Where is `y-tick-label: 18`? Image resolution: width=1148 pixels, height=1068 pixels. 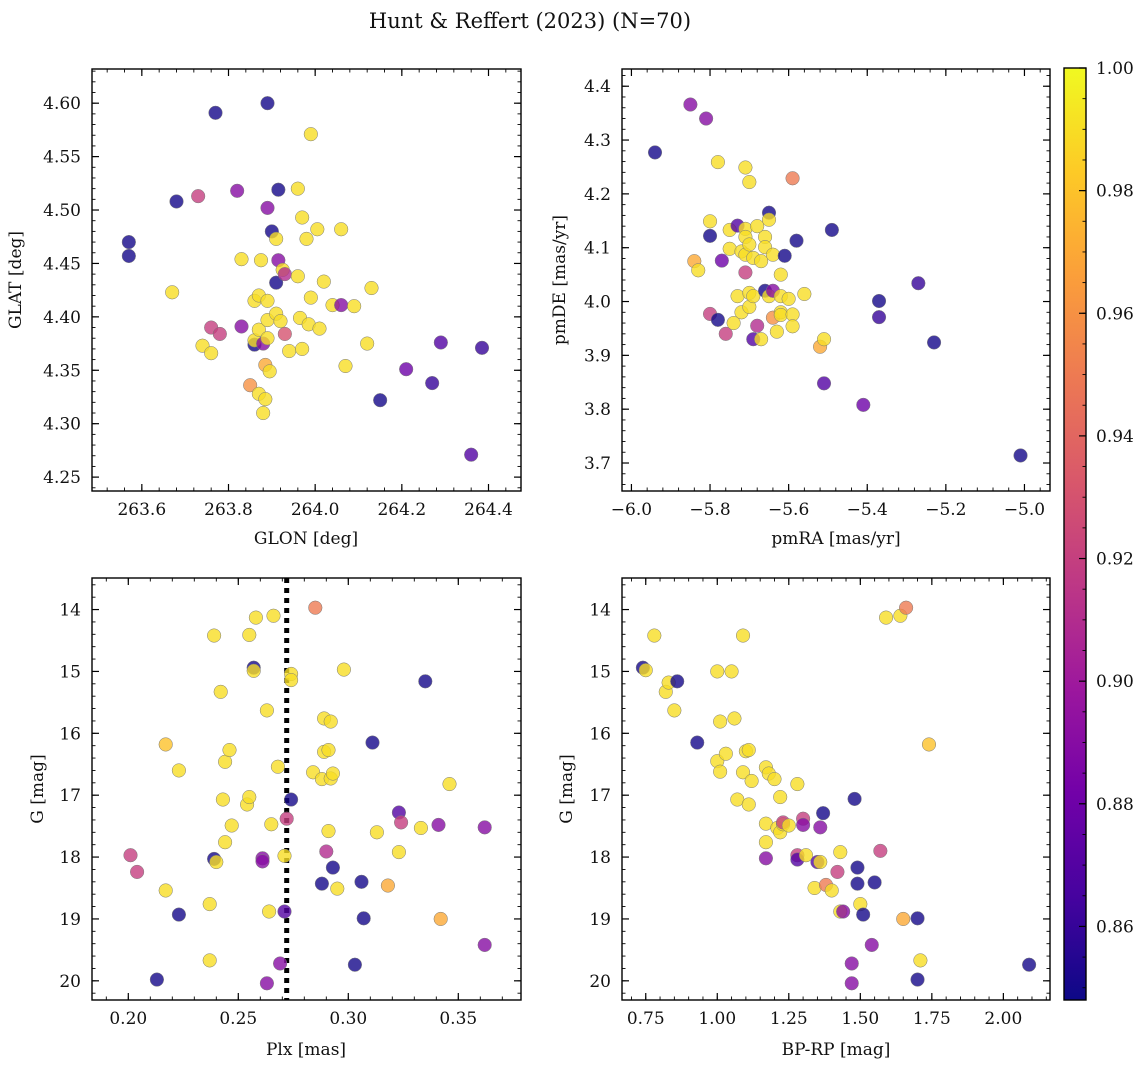 y-tick-label: 18 is located at coordinates (600, 858).